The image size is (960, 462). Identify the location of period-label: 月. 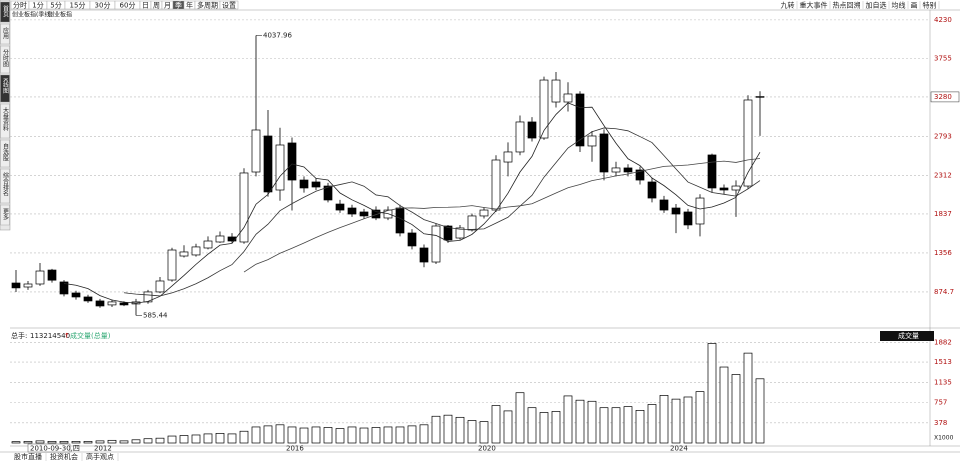
(167, 6).